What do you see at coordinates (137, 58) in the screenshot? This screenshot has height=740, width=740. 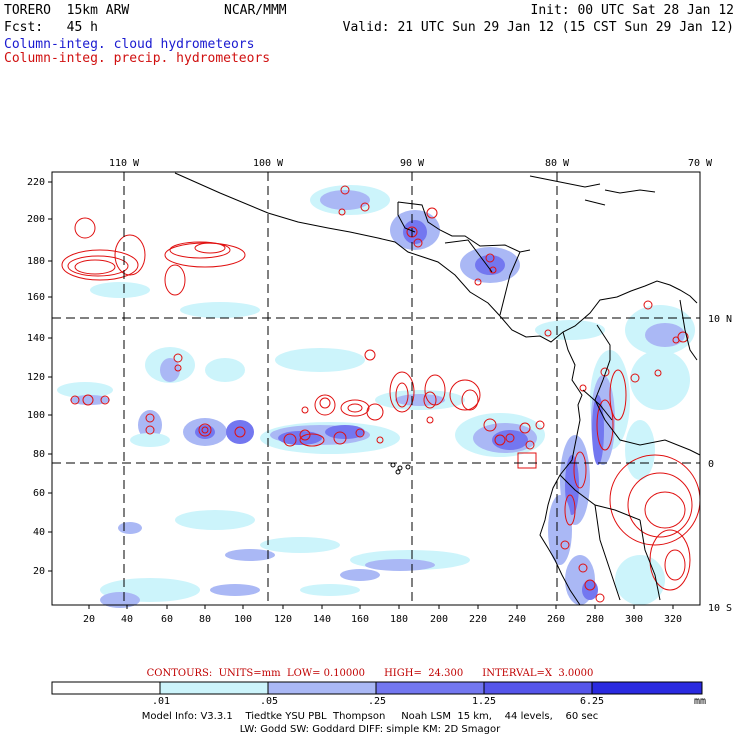 I see `field-precip-label: Column-integ. precip. hydrometeors` at bounding box center [137, 58].